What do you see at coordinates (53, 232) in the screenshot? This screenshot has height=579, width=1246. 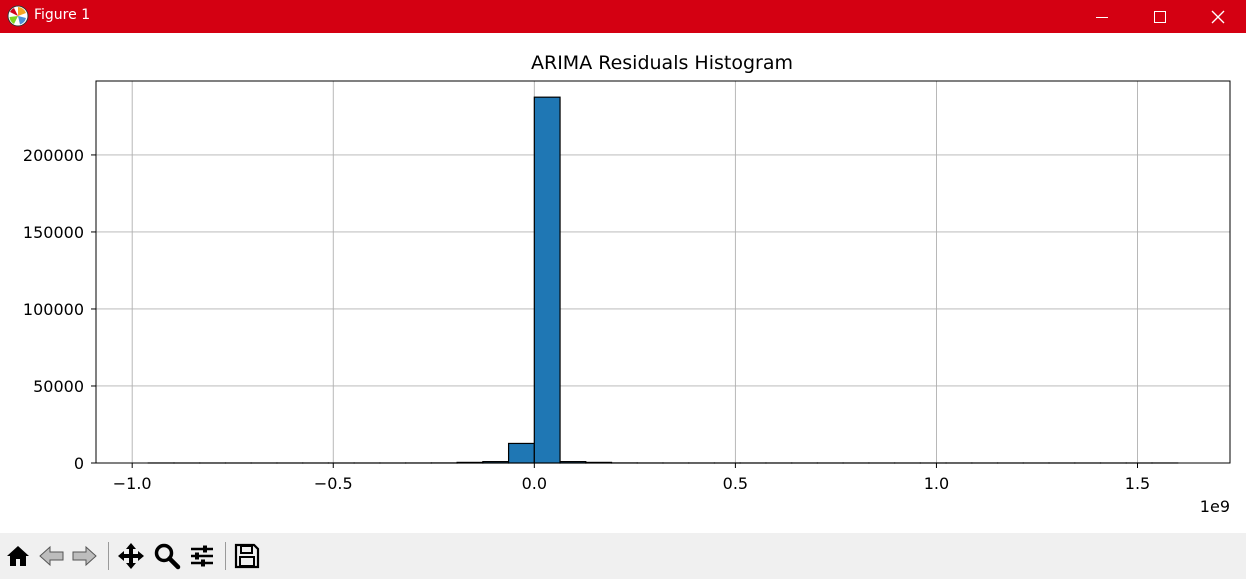 I see `y-tick-label: 150000` at bounding box center [53, 232].